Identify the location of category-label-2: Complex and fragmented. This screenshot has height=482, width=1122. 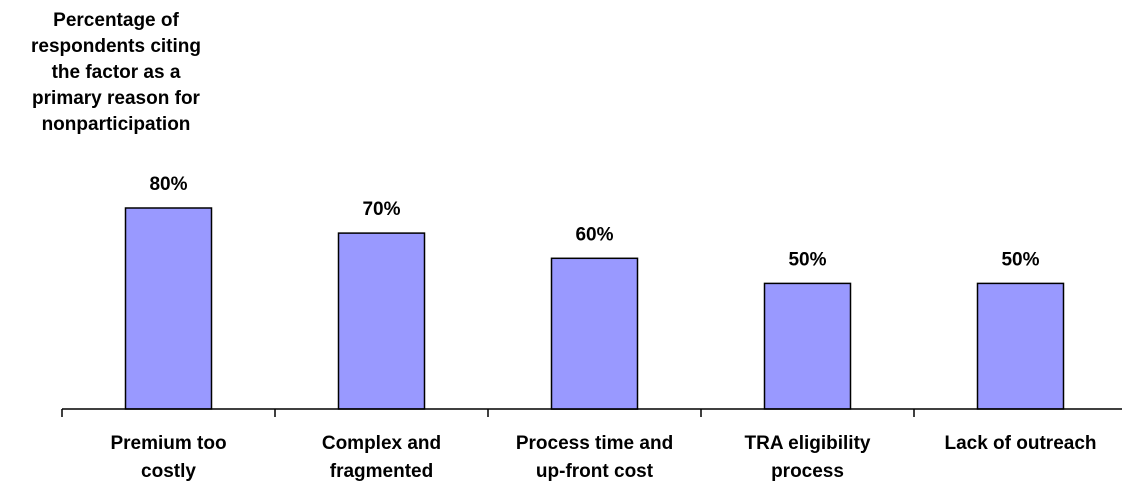
(381, 457).